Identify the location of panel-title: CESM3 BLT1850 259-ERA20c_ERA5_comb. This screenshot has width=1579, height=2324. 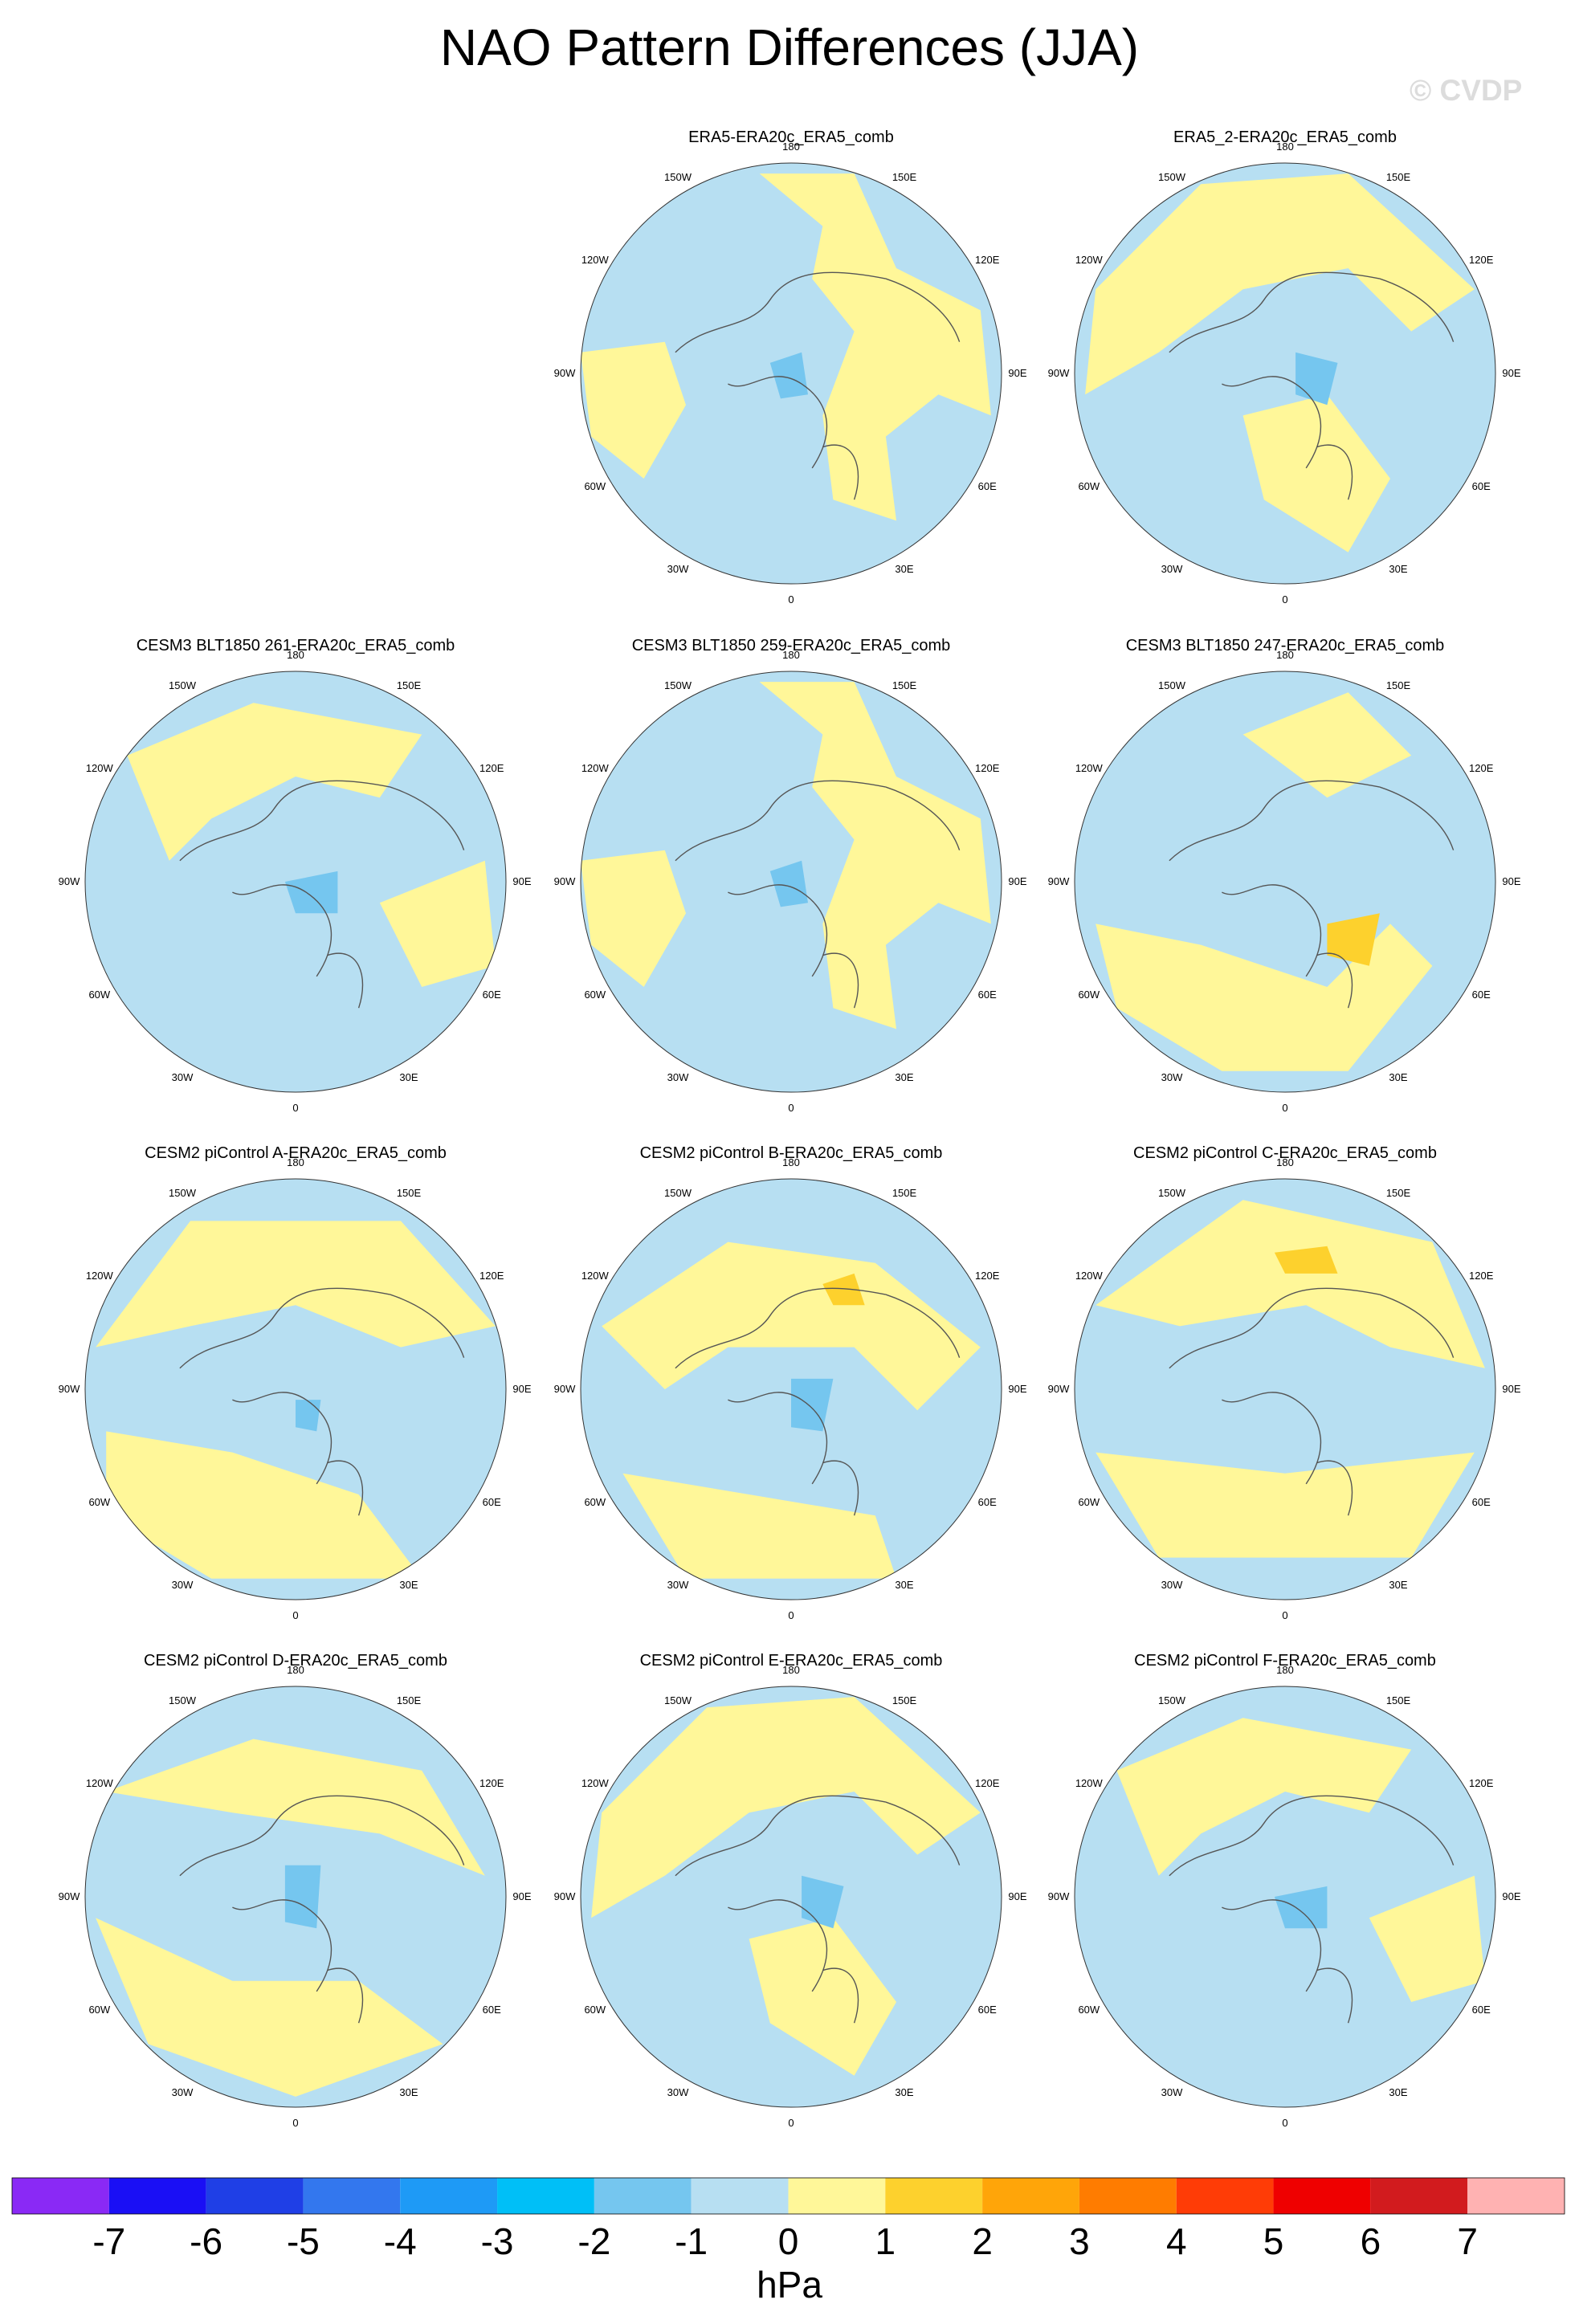
(791, 646).